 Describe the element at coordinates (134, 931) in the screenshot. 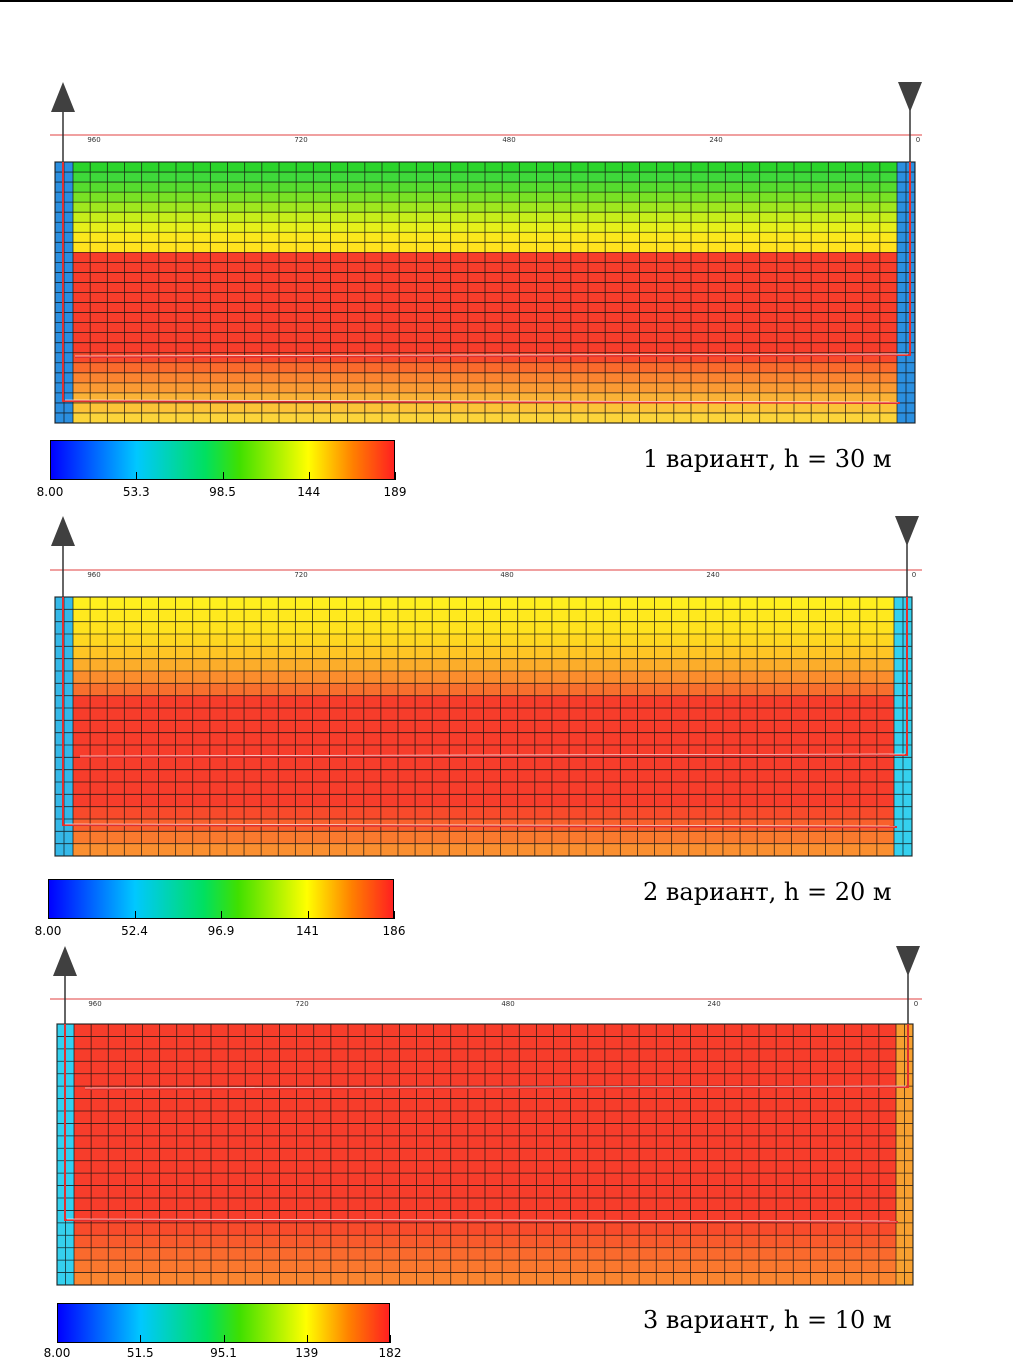

I see `colorbar-tick-label: 52.4` at that location.